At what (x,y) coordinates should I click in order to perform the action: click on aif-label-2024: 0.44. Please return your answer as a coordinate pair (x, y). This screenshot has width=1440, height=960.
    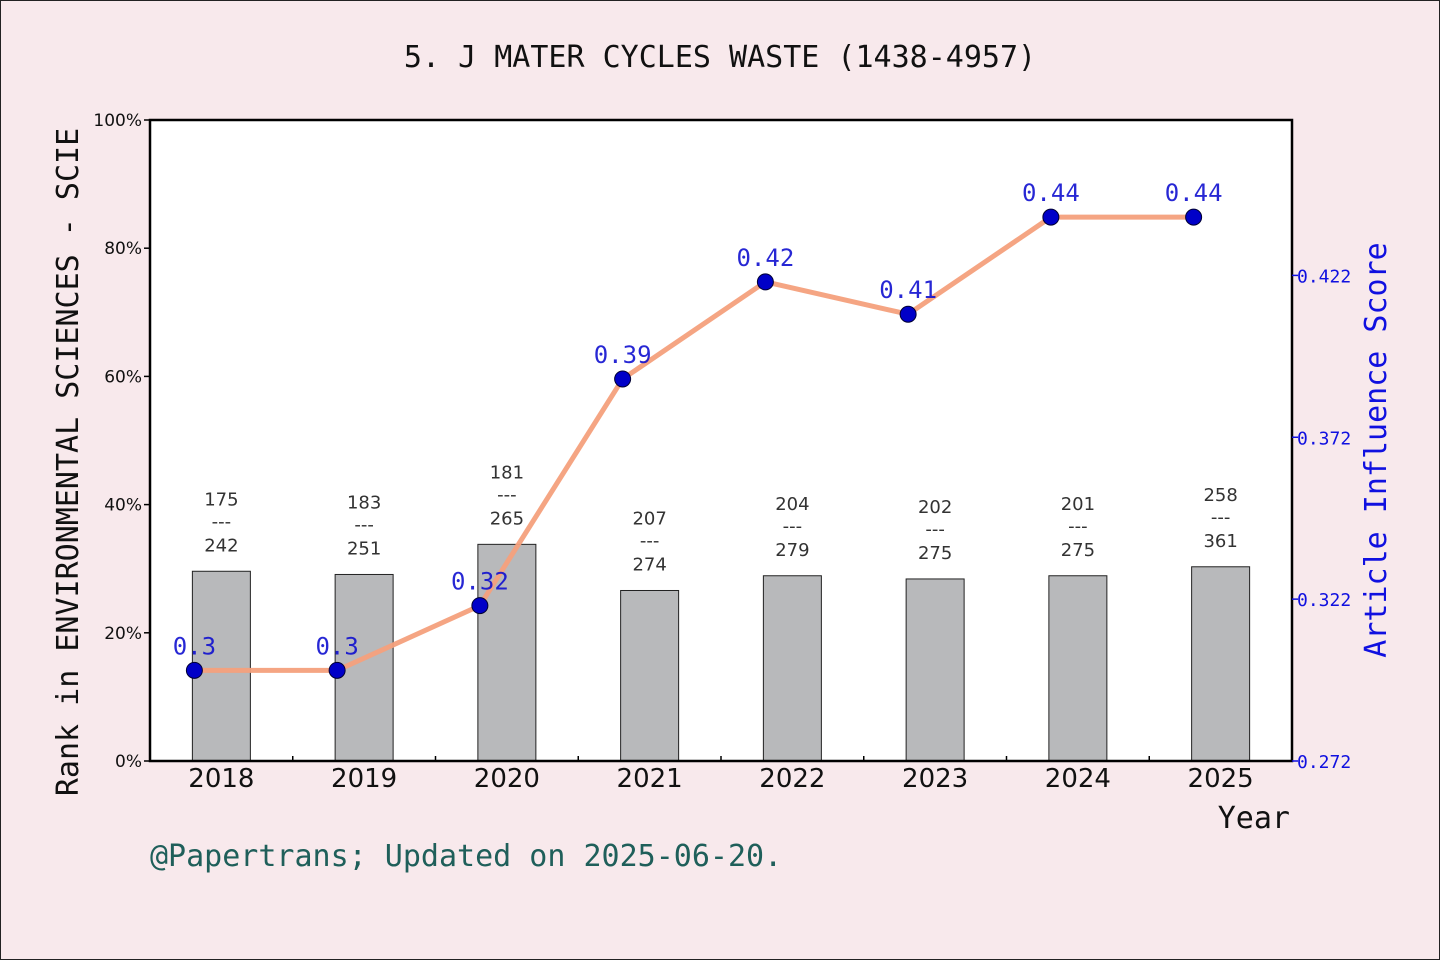
    Looking at the image, I should click on (1051, 193).